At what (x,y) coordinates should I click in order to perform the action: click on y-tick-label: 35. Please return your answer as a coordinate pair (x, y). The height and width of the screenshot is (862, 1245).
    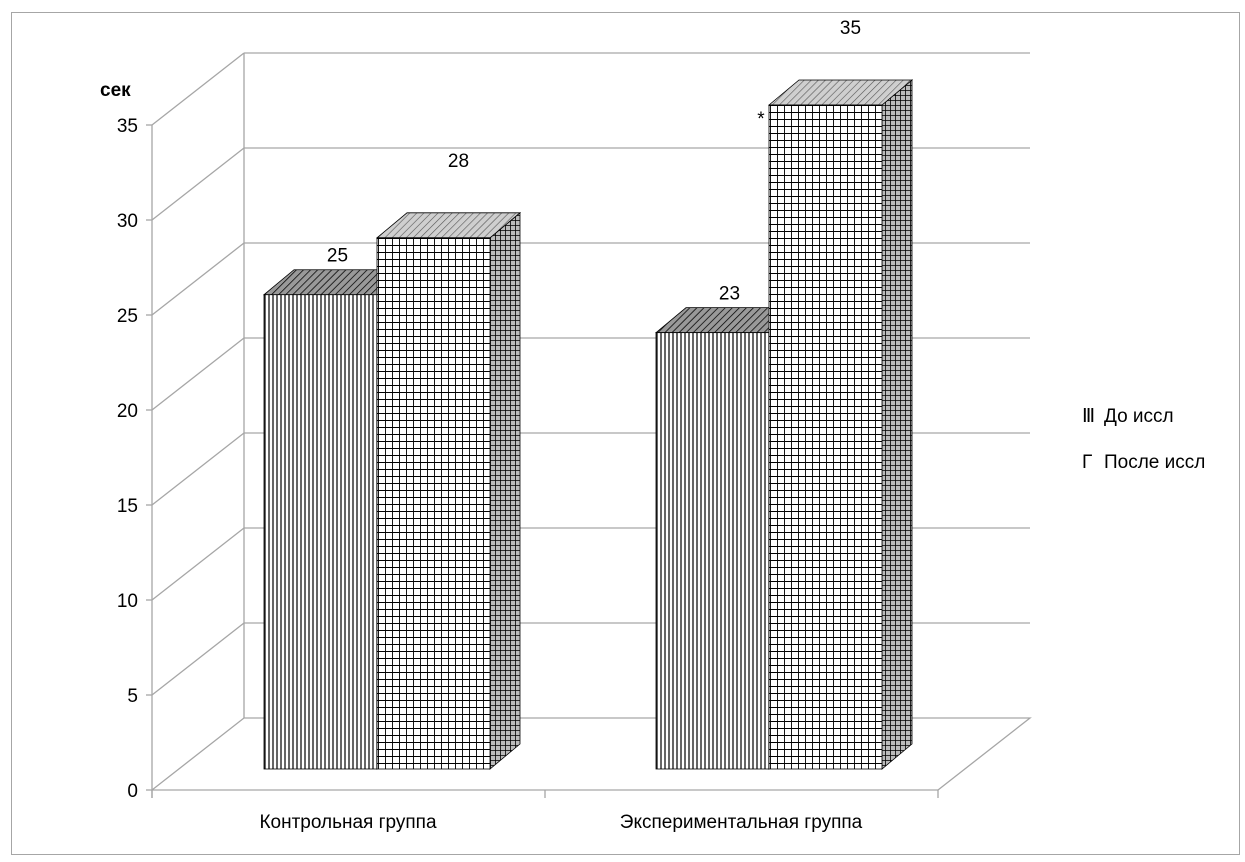
    Looking at the image, I should click on (127, 126).